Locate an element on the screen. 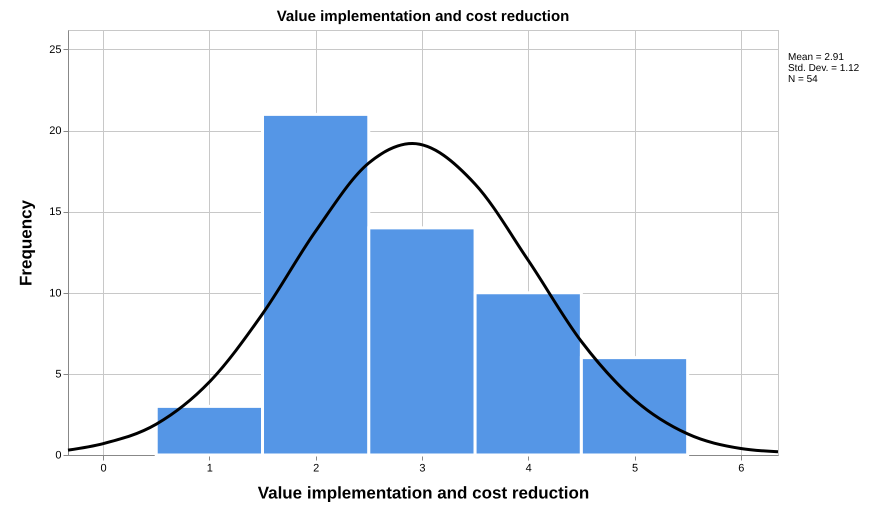 The width and height of the screenshot is (888, 508). x-tick-label: 6 is located at coordinates (741, 468).